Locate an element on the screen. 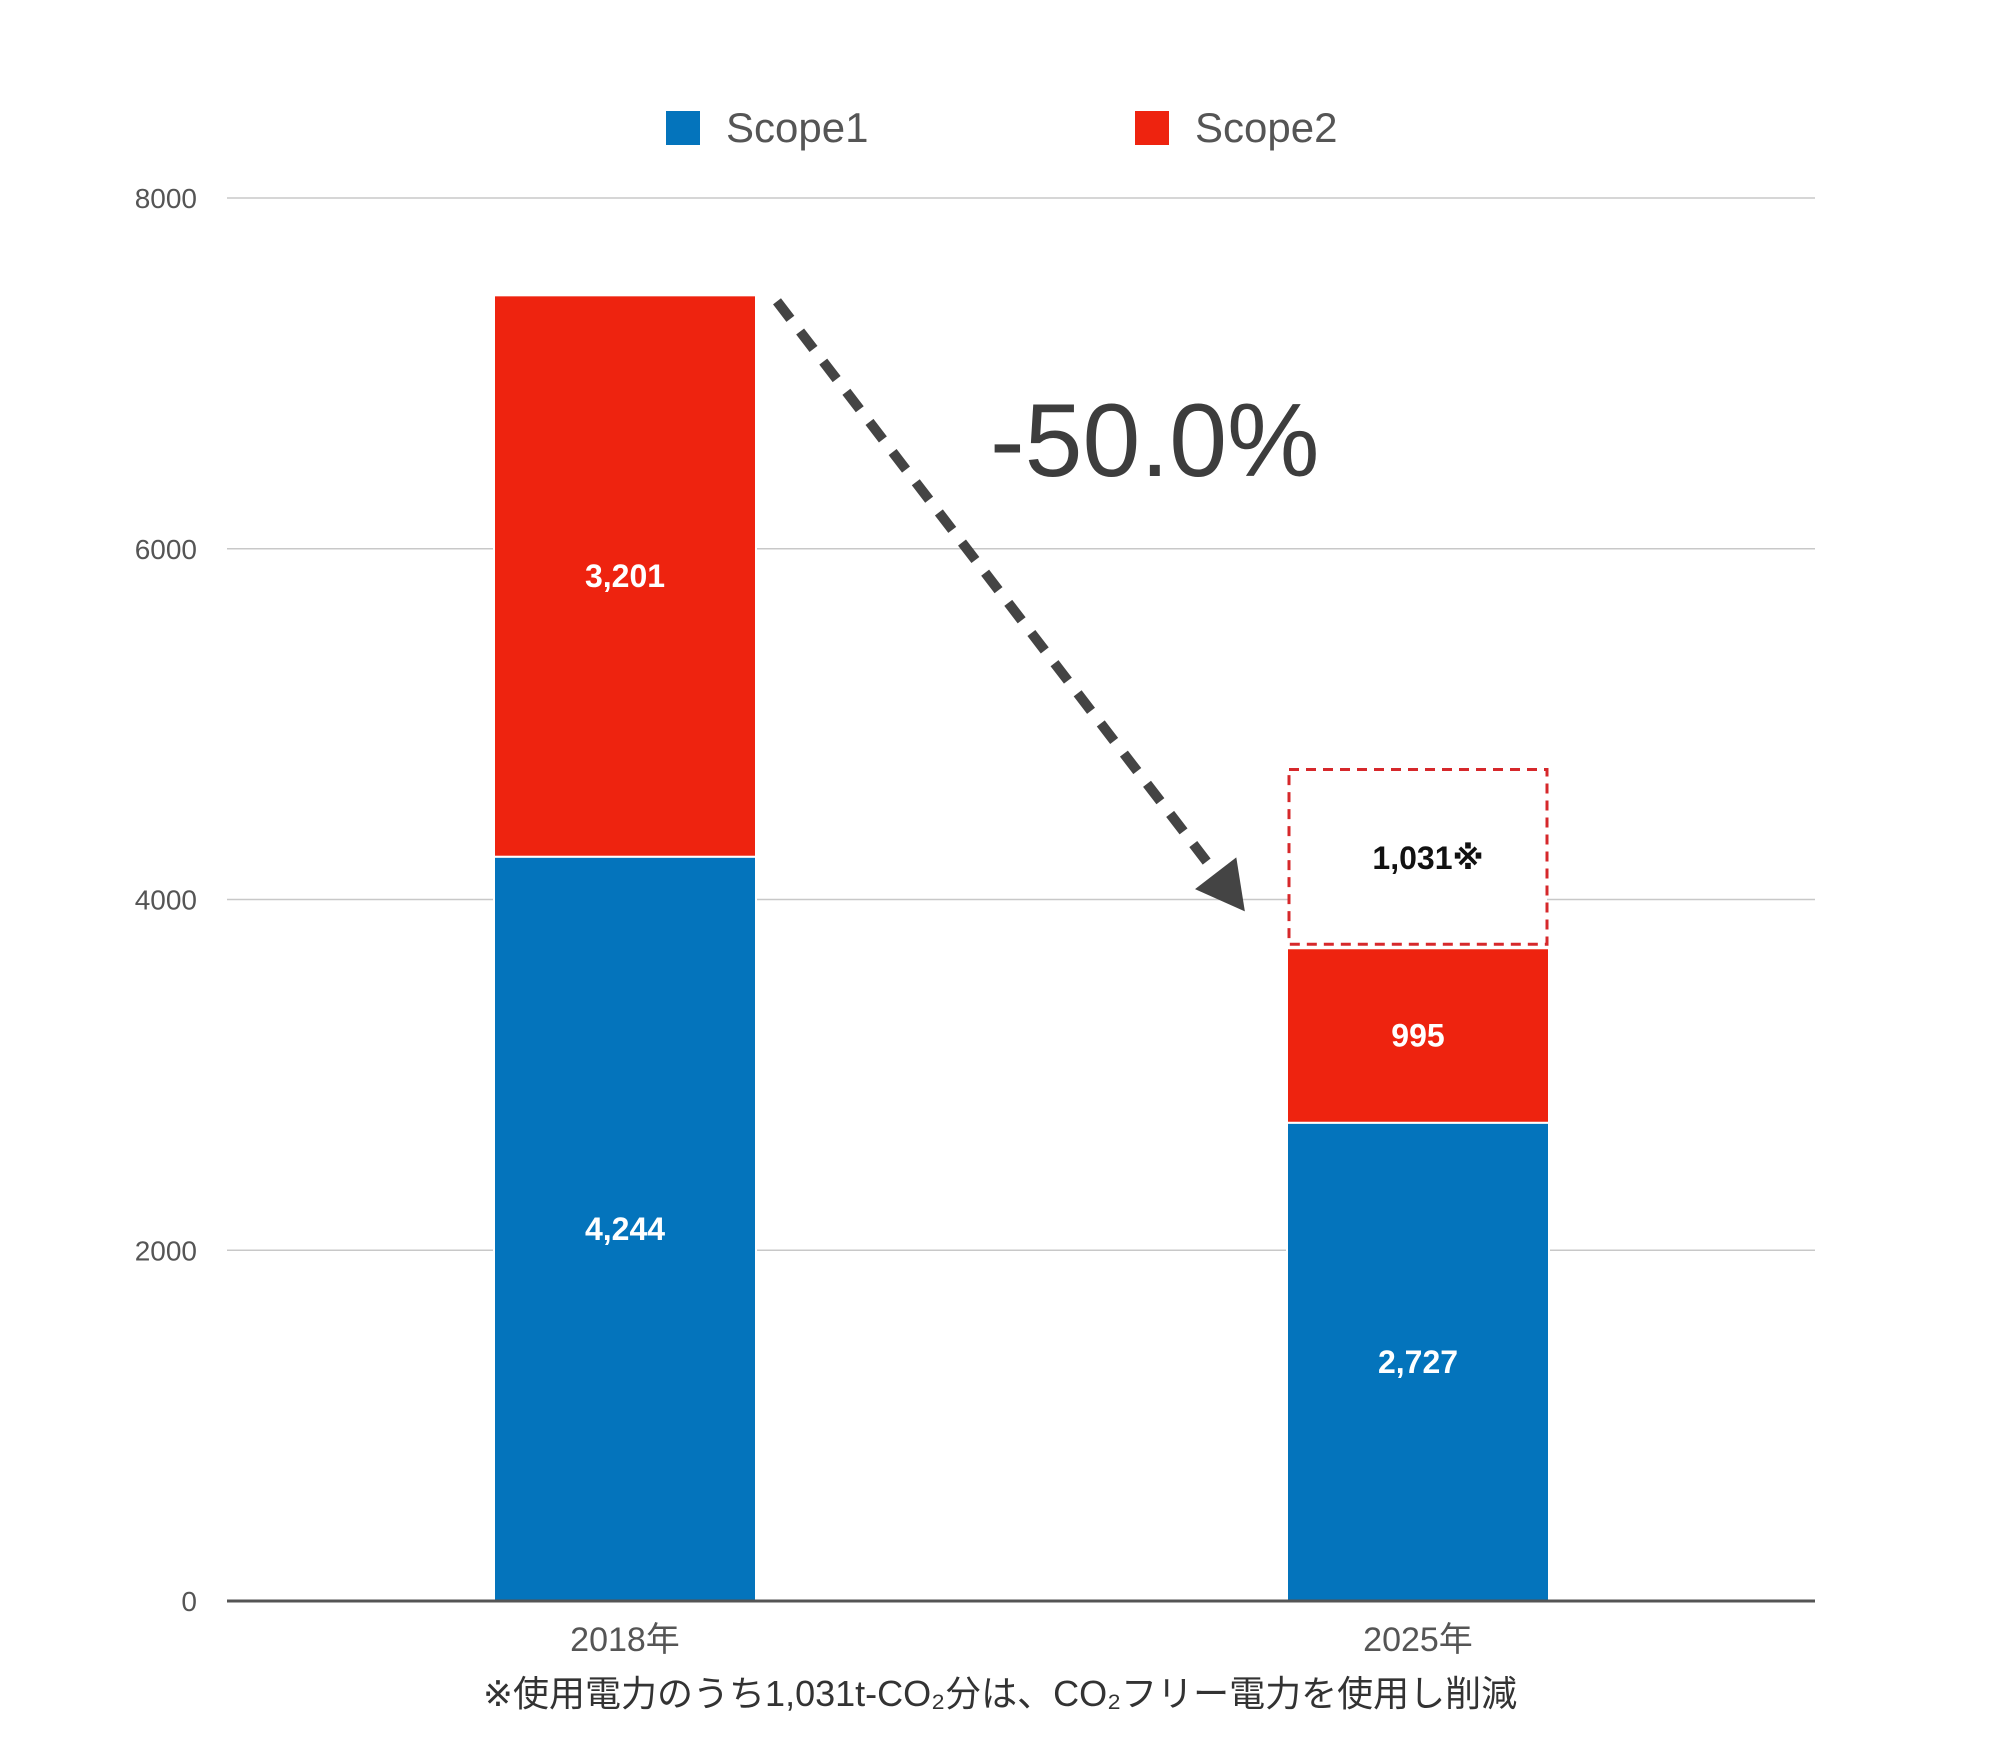  dashed-reduction-segment is located at coordinates (1418, 856).